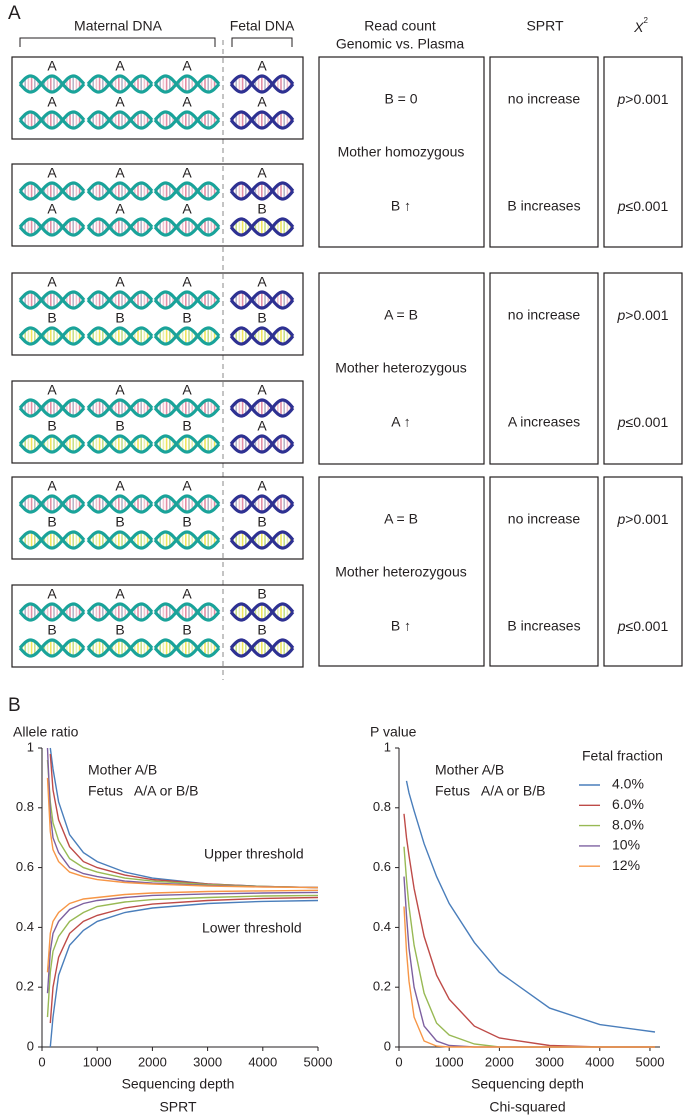 This screenshot has width=685, height=1117. What do you see at coordinates (152, 1061) in the screenshot?
I see `x-tick-label: 2000` at bounding box center [152, 1061].